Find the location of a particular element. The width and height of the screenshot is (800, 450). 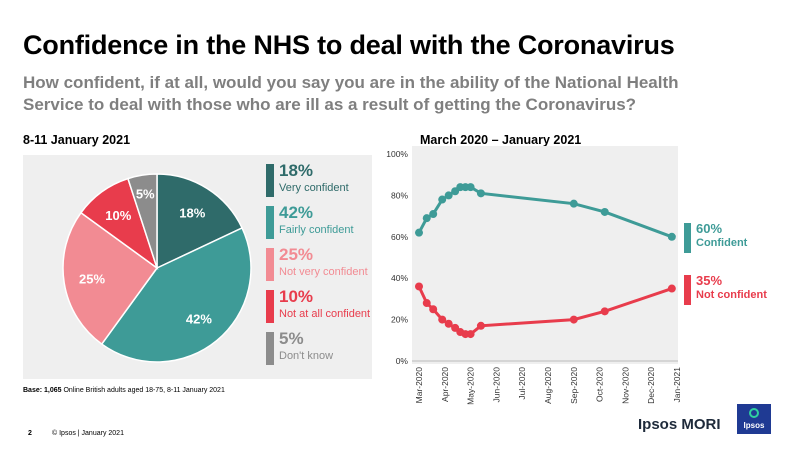

y-tick-label: 0% is located at coordinates (402, 361).